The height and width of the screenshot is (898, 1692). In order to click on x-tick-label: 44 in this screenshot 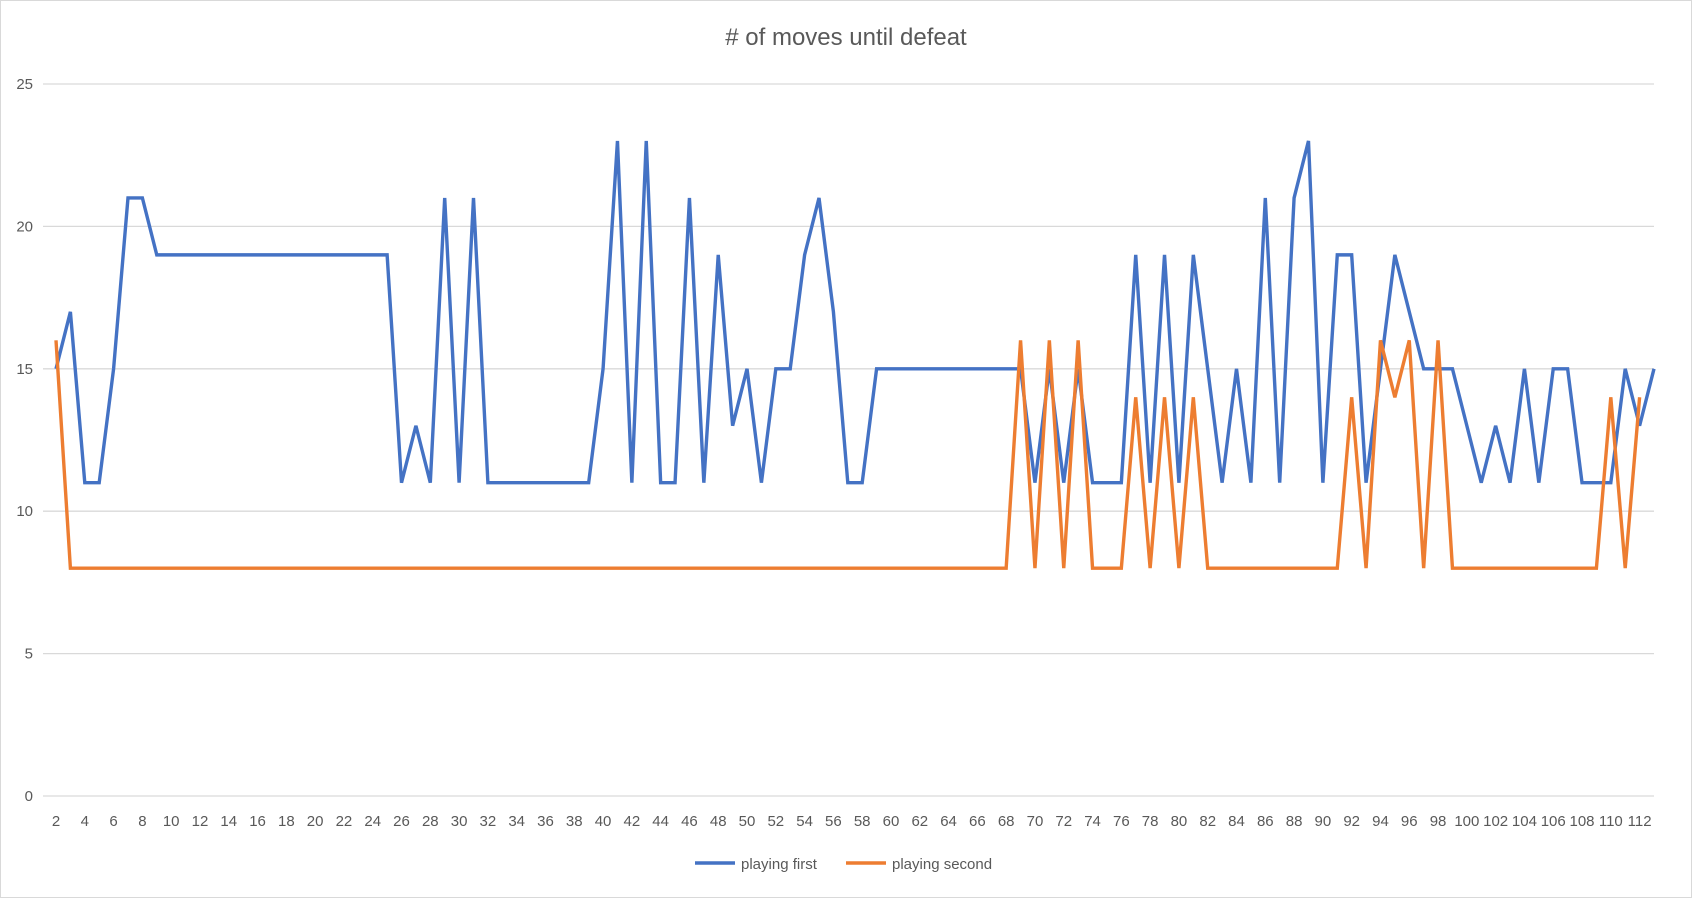, I will do `click(660, 821)`.